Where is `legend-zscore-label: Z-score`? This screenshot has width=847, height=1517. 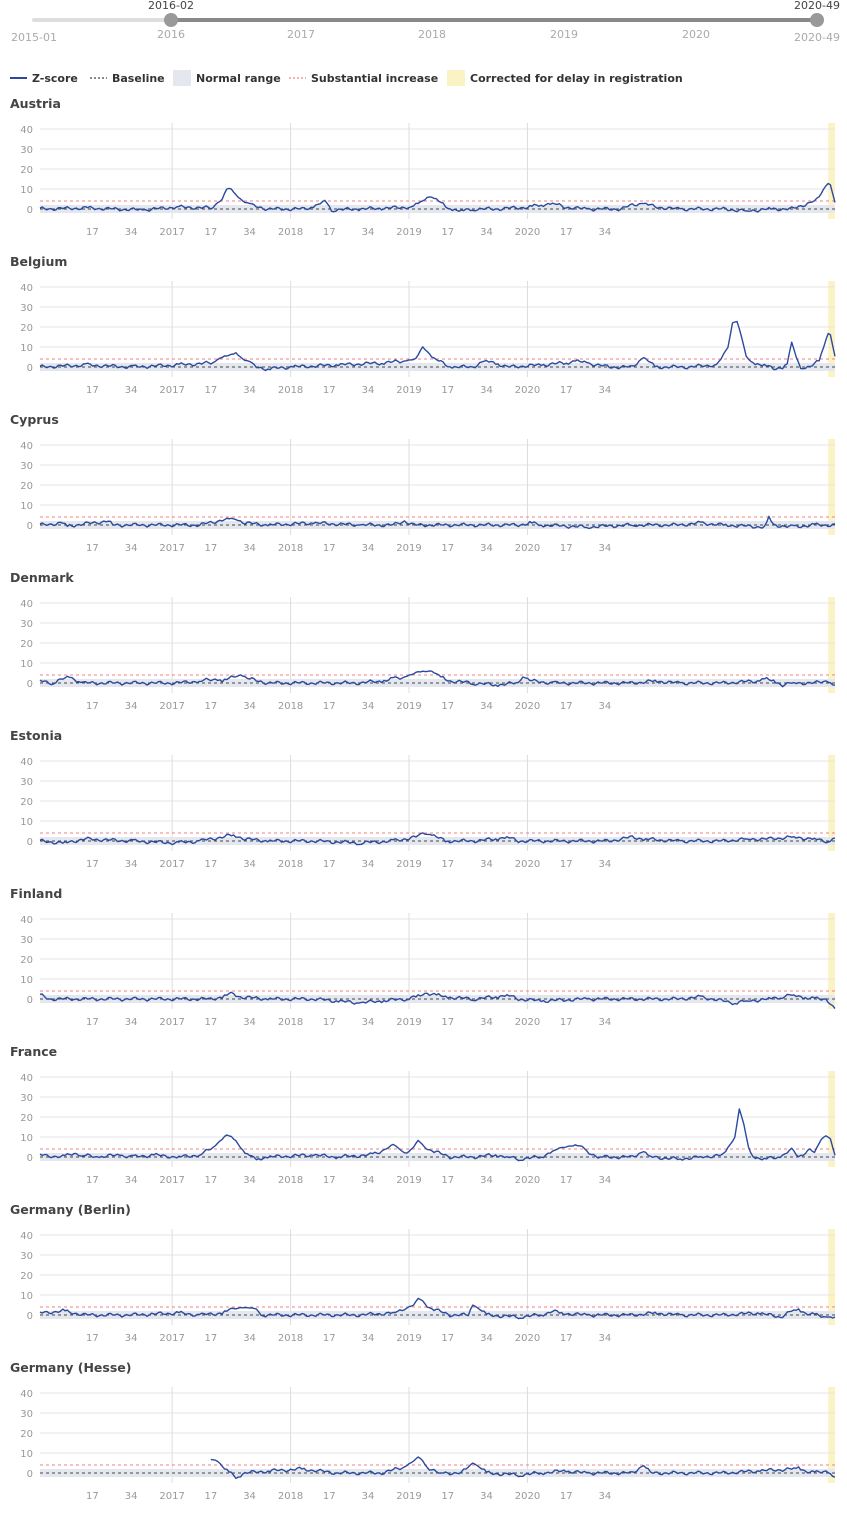 legend-zscore-label: Z-score is located at coordinates (55, 78).